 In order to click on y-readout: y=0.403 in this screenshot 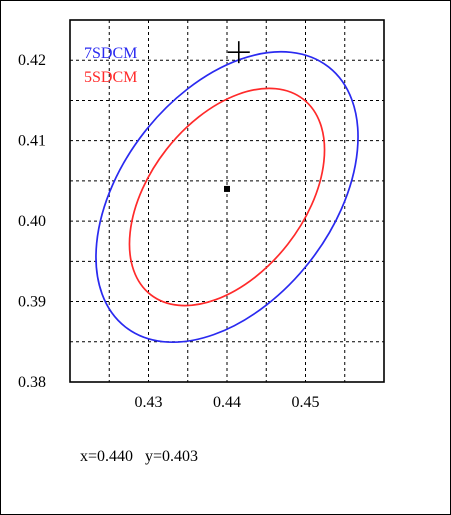, I will do `click(172, 456)`.